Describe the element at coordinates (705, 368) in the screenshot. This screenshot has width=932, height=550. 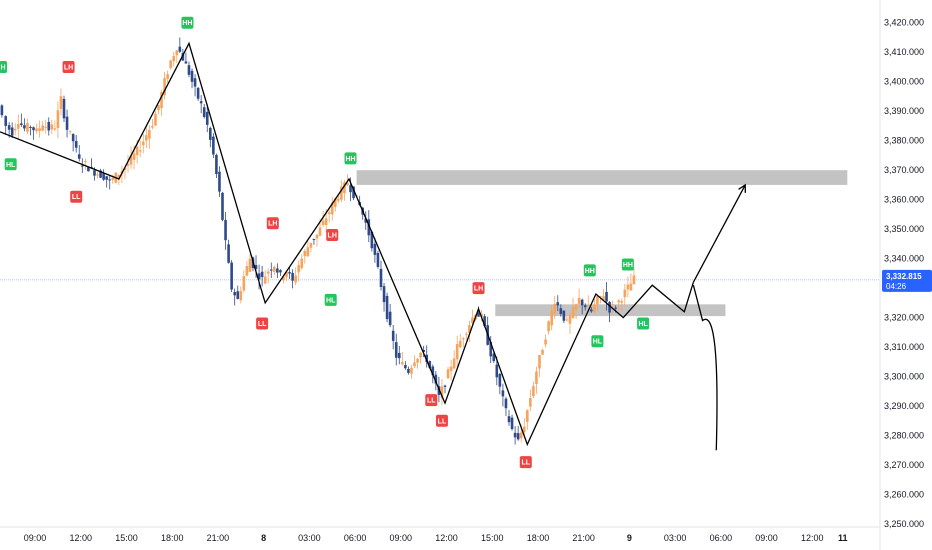
I see `projection-down-line` at that location.